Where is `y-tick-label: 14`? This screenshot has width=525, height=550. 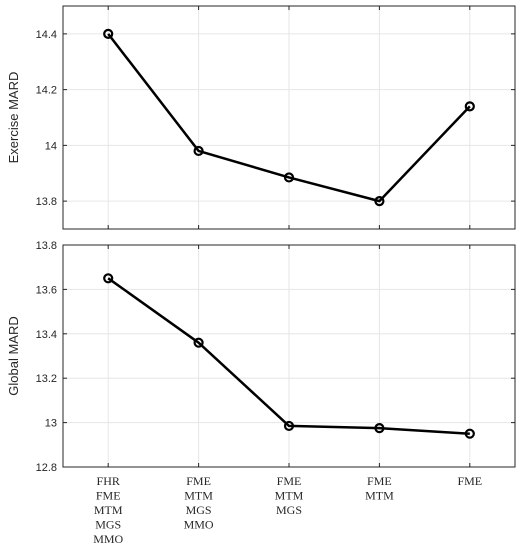
y-tick-label: 14 is located at coordinates (51, 146).